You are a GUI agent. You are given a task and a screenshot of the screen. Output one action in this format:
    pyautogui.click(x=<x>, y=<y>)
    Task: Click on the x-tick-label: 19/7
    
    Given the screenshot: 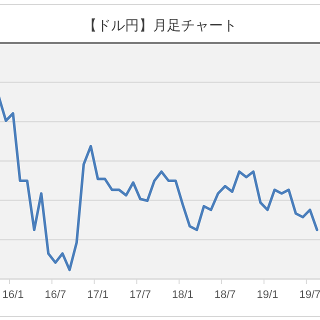 What is the action you would take?
    pyautogui.click(x=309, y=295)
    